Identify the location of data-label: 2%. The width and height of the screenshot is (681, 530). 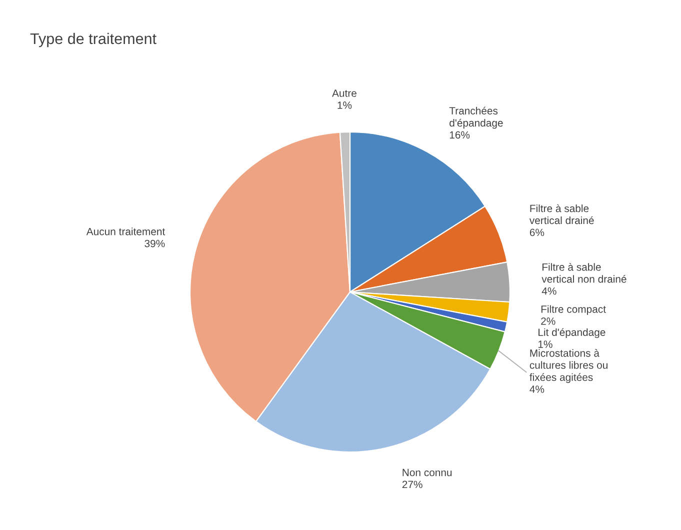
(548, 321).